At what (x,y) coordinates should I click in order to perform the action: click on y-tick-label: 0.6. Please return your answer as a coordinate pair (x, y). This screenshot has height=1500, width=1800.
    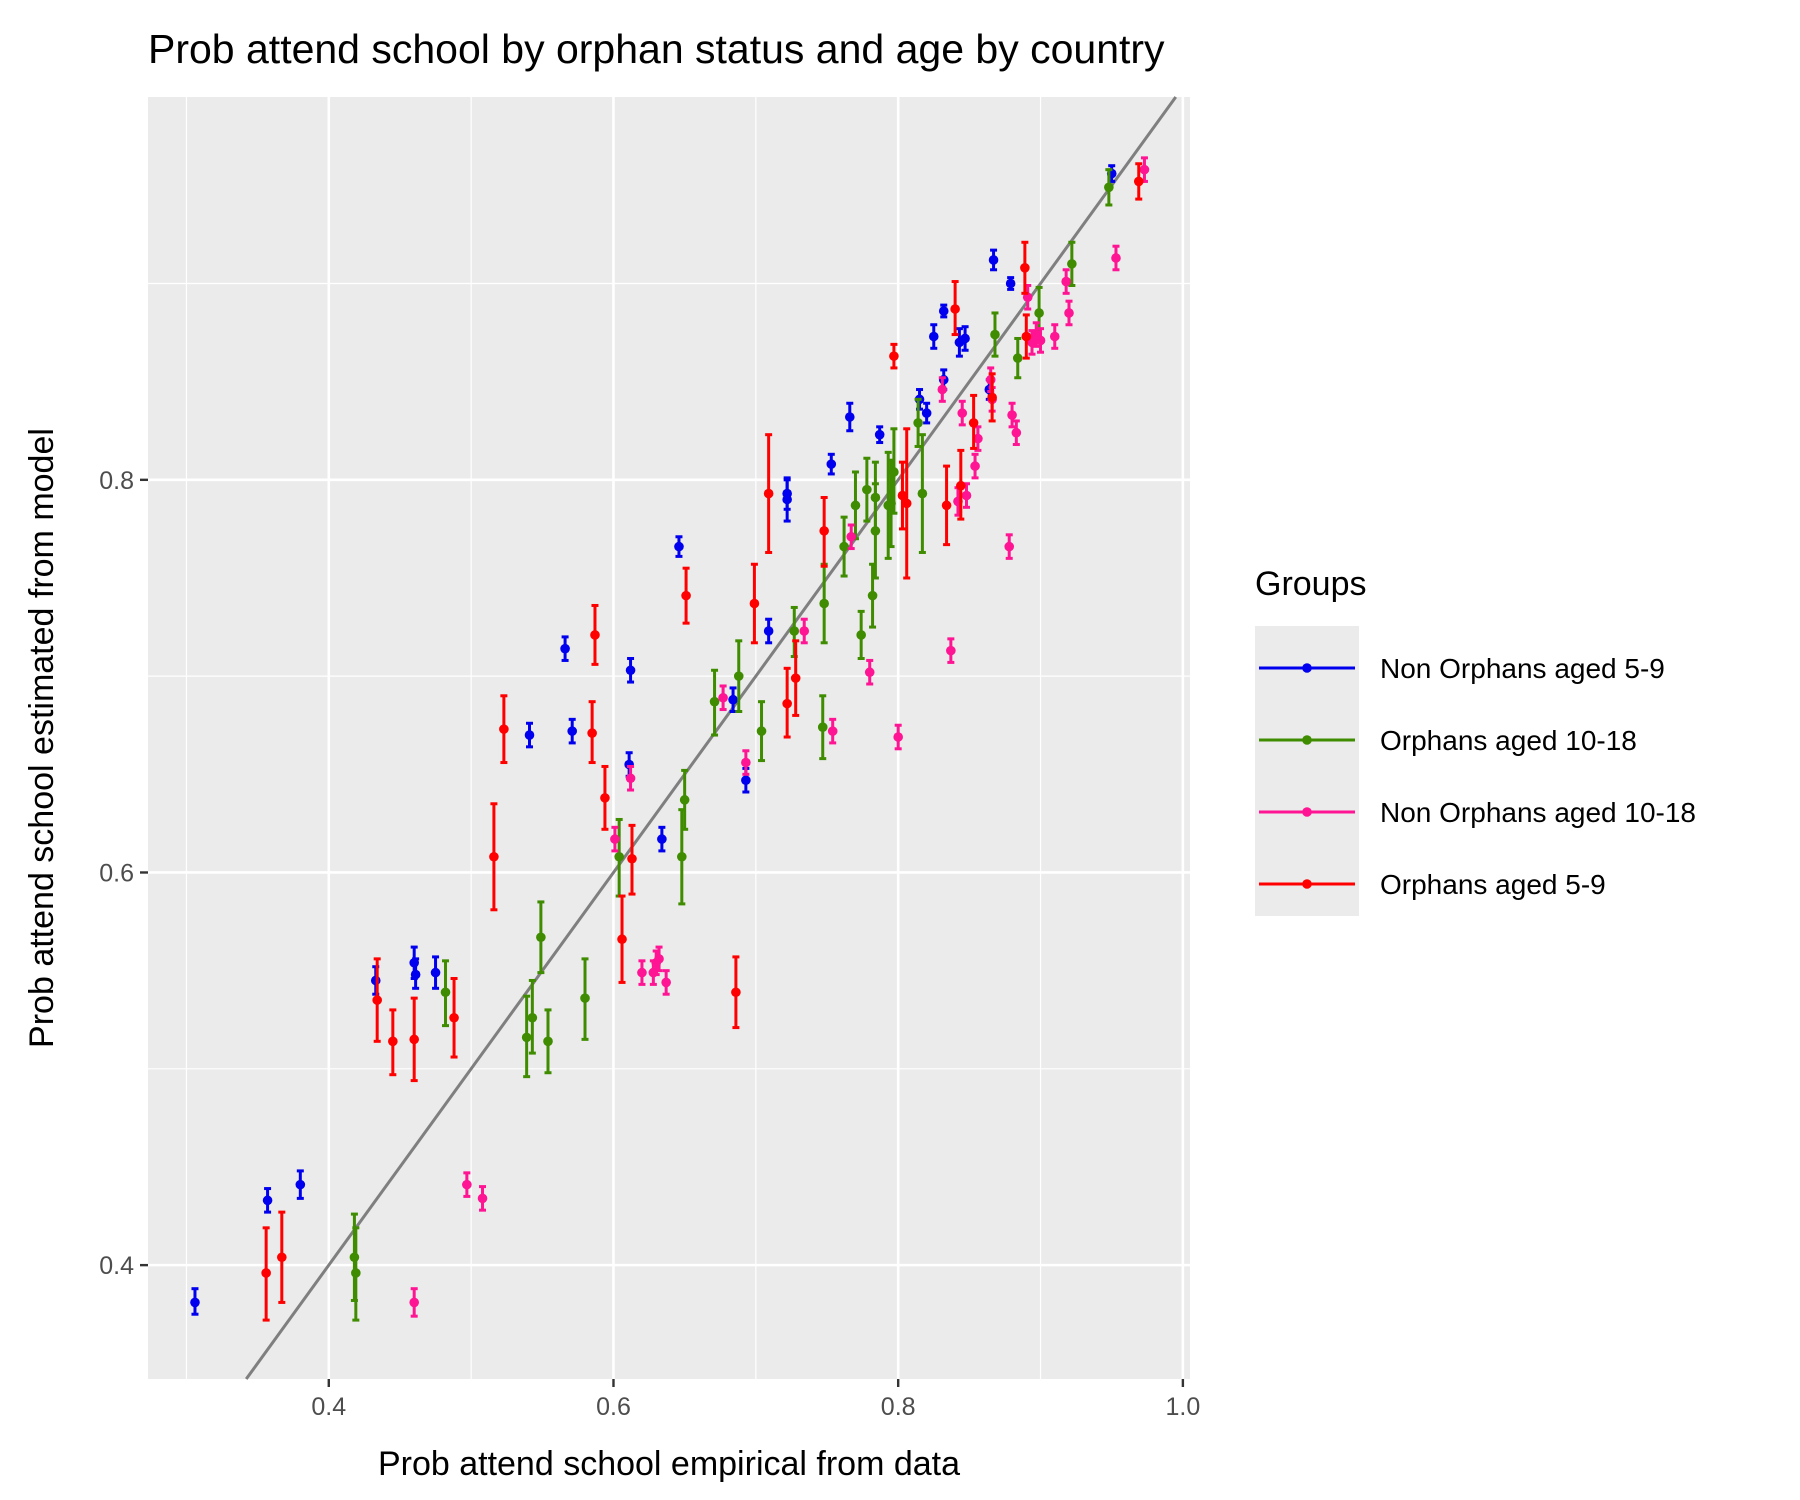
    Looking at the image, I should click on (116, 873).